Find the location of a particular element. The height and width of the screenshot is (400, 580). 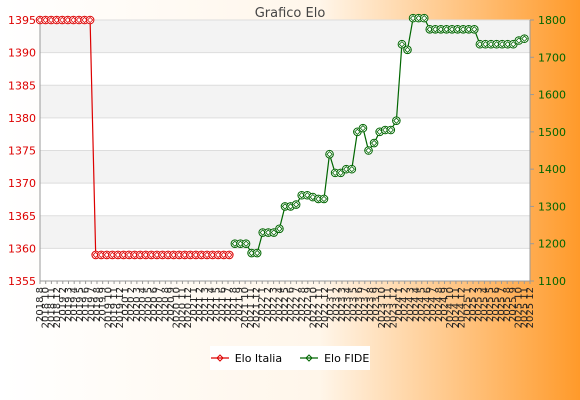

x-tick-label: 2020 11 is located at coordinates (182, 307).